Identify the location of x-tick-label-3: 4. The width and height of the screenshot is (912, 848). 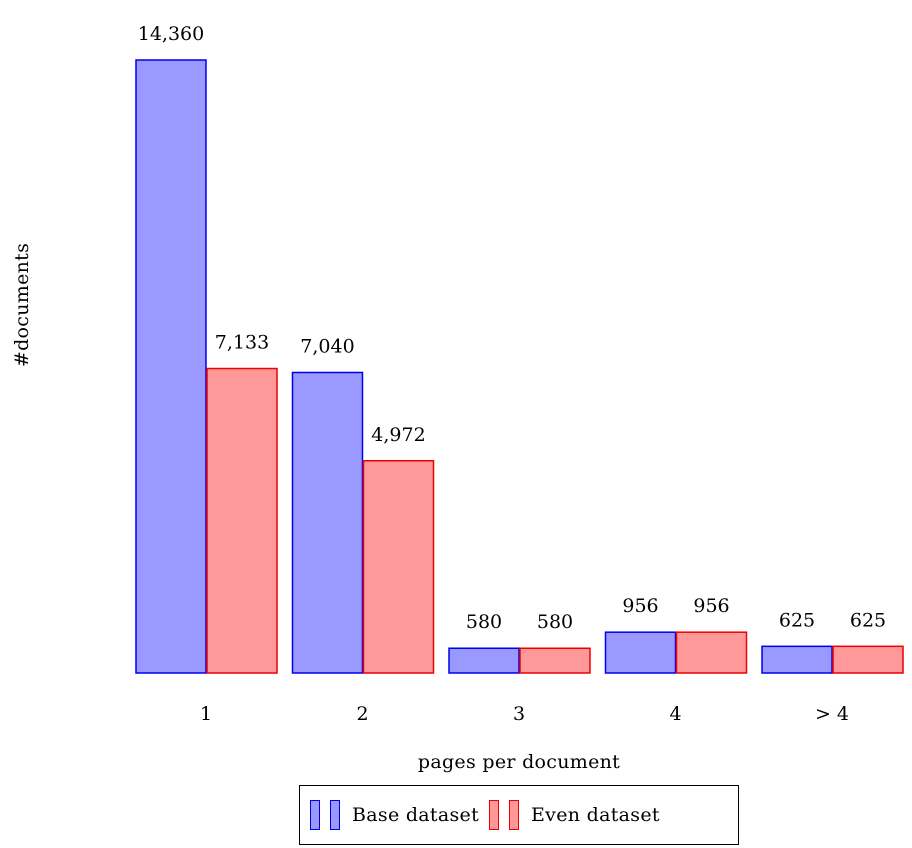
(675, 714).